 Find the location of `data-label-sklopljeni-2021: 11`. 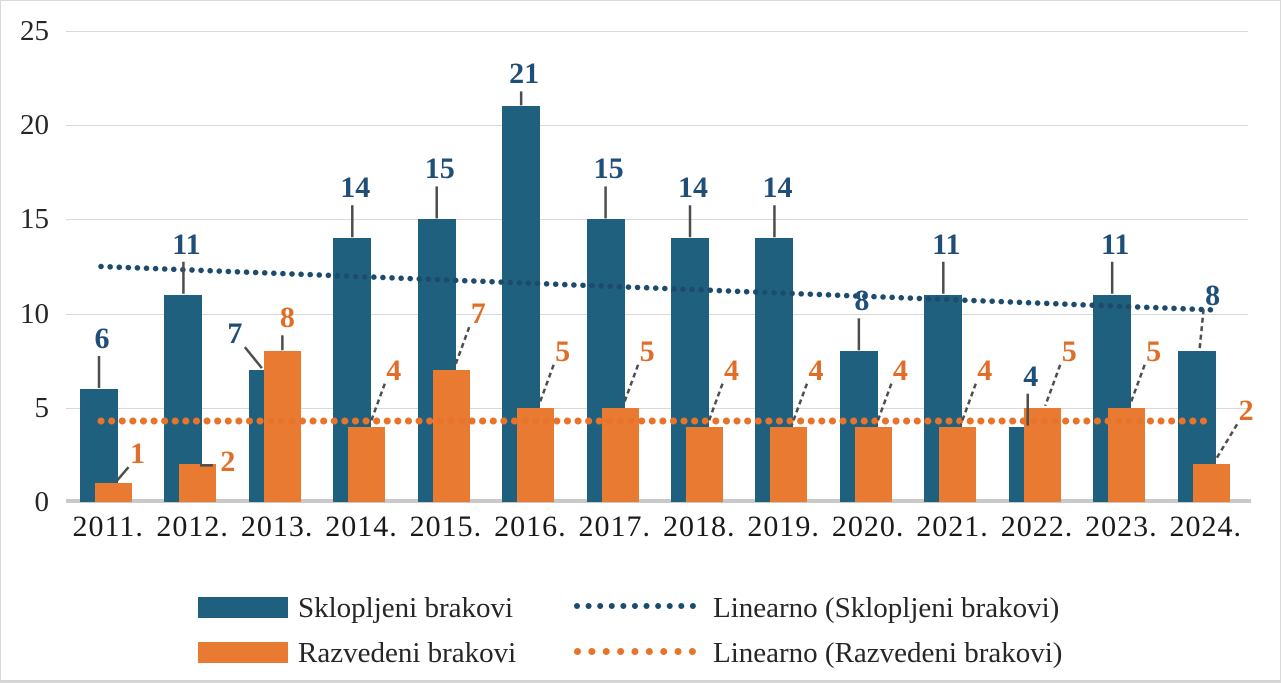

data-label-sklopljeni-2021: 11 is located at coordinates (946, 244).